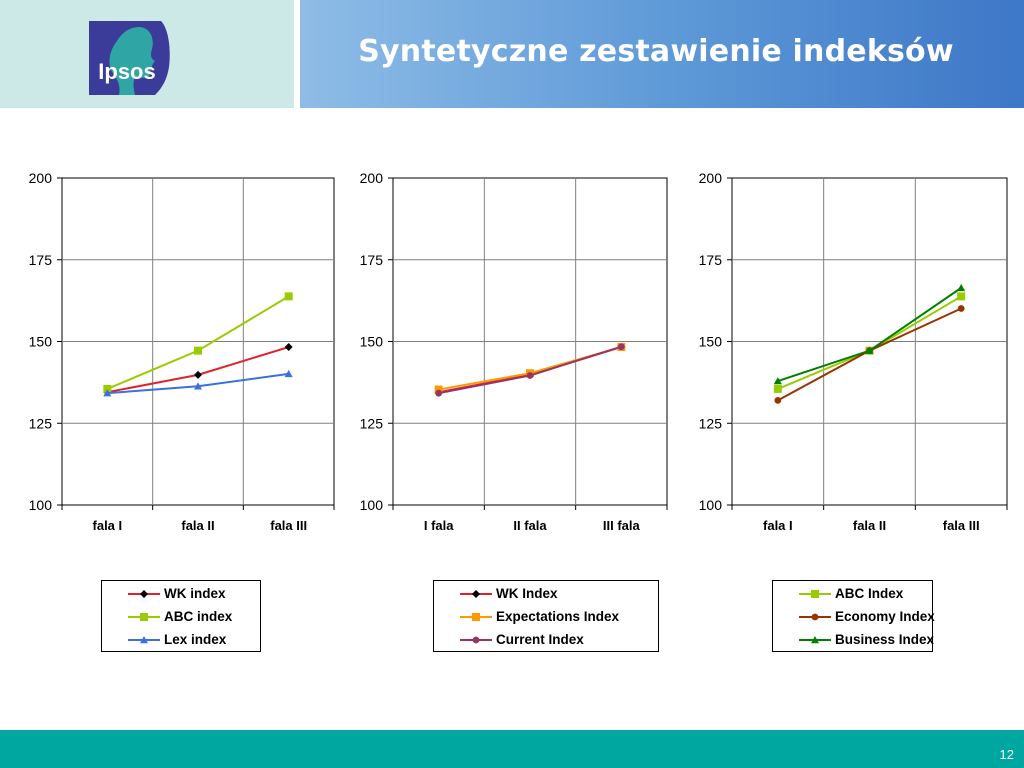 The width and height of the screenshot is (1024, 768). I want to click on legend-item-lex-index: Lex index, so click(181, 640).